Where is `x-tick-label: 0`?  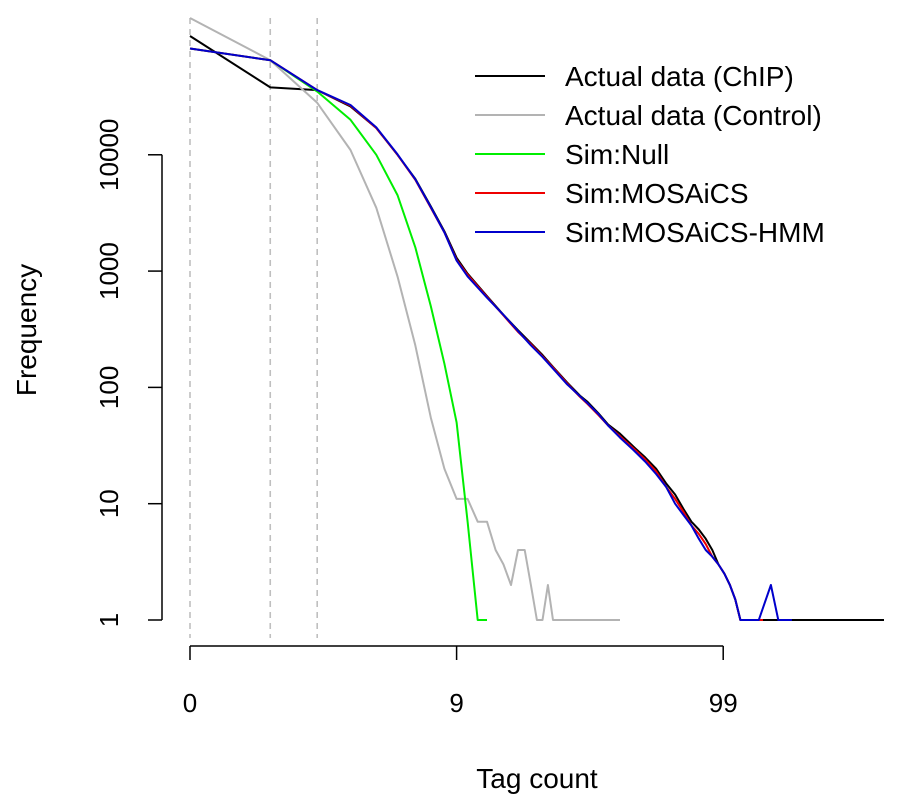
x-tick-label: 0 is located at coordinates (190, 703).